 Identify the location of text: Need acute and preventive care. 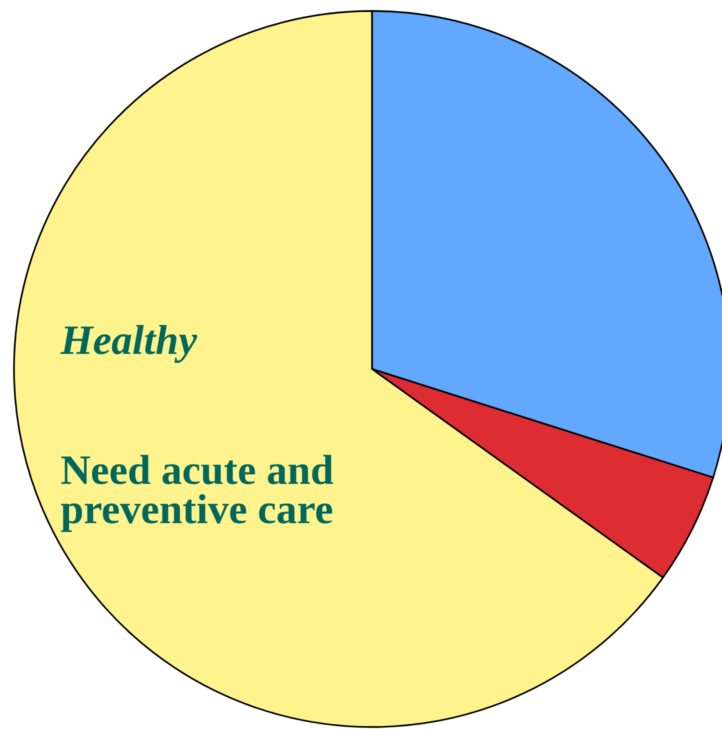
(197, 493).